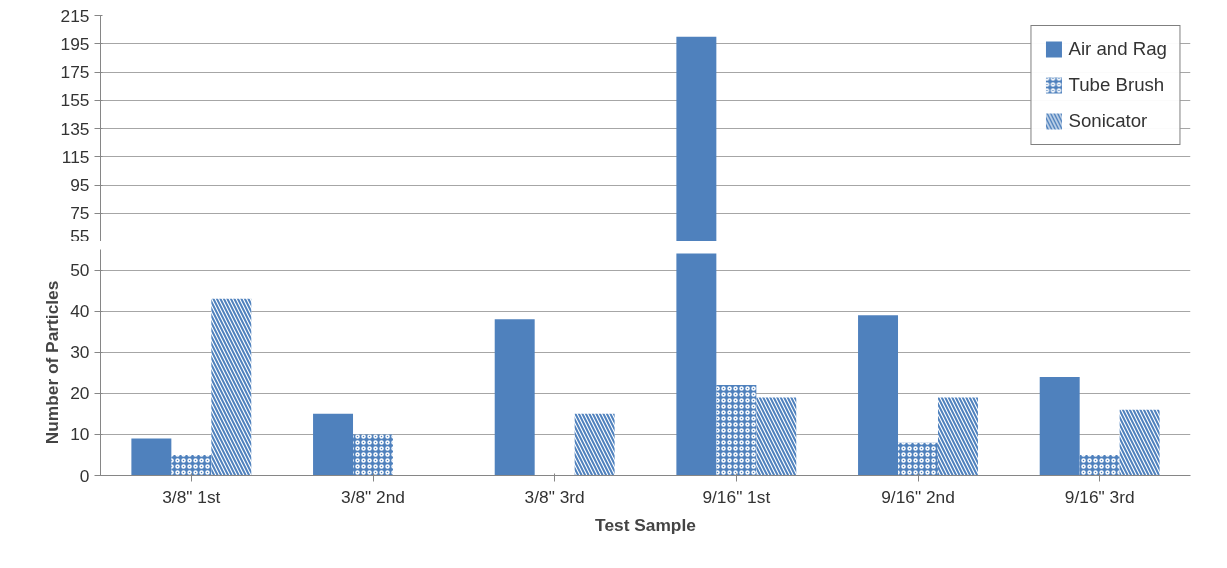  Describe the element at coordinates (75, 156) in the screenshot. I see `y-tick-label: 115` at that location.